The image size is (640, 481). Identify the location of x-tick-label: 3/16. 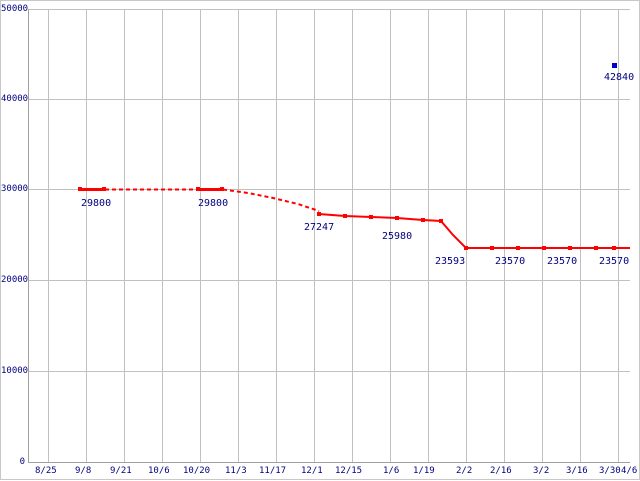
(577, 471).